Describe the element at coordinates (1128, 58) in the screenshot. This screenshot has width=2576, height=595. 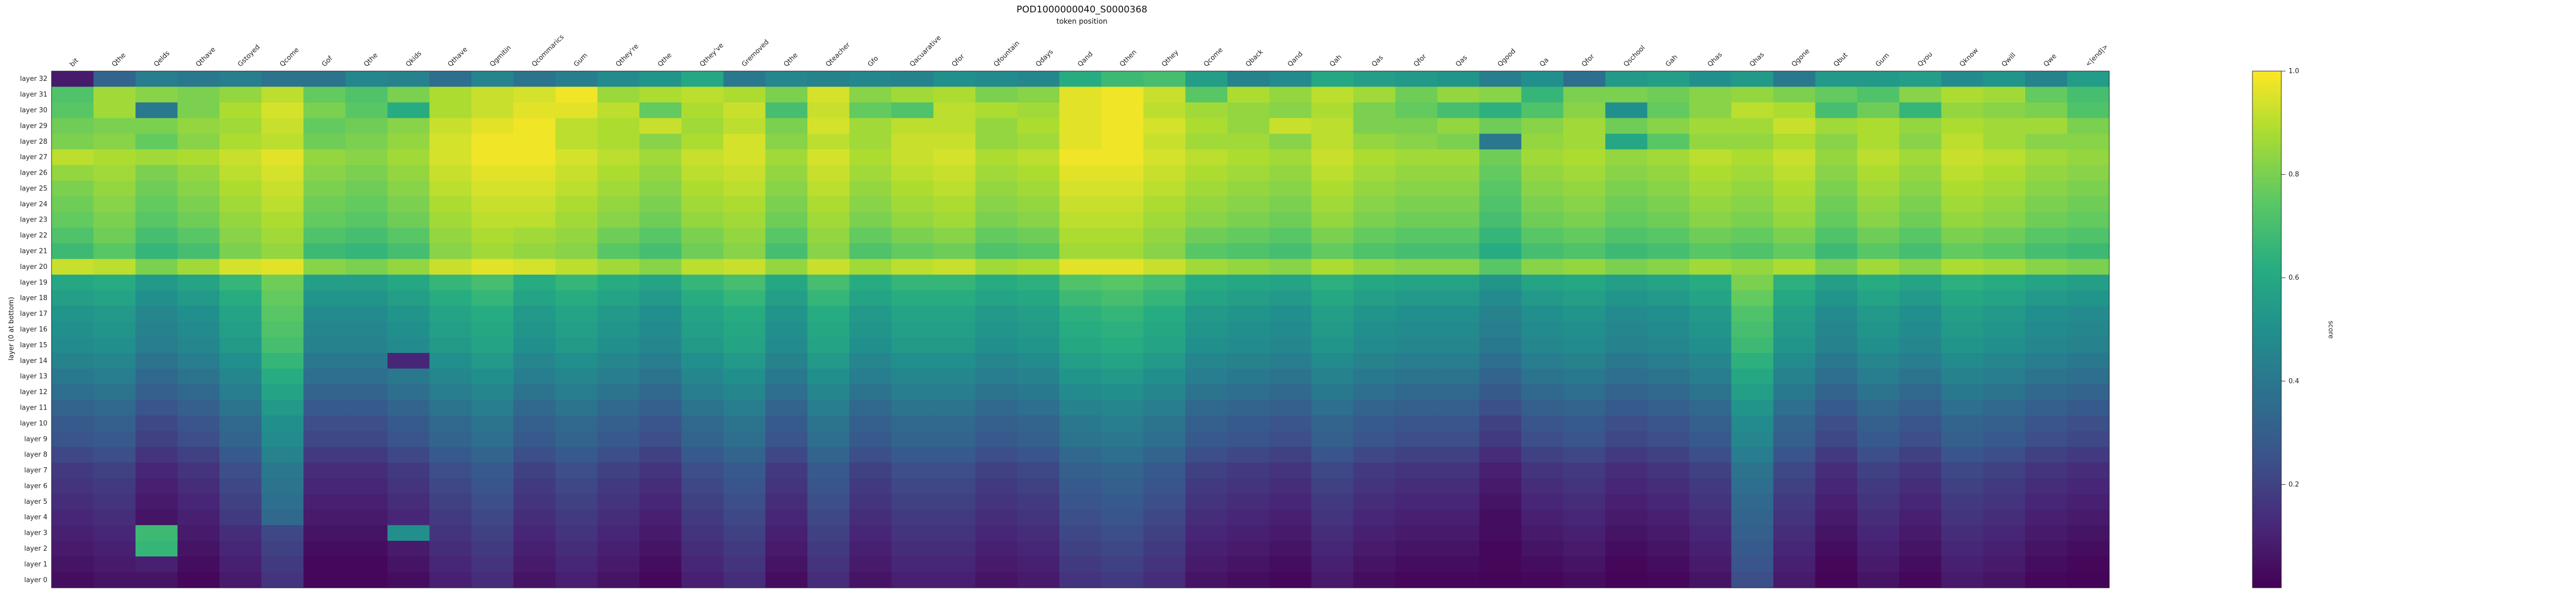
I see `x-tick-label: Qthen` at that location.